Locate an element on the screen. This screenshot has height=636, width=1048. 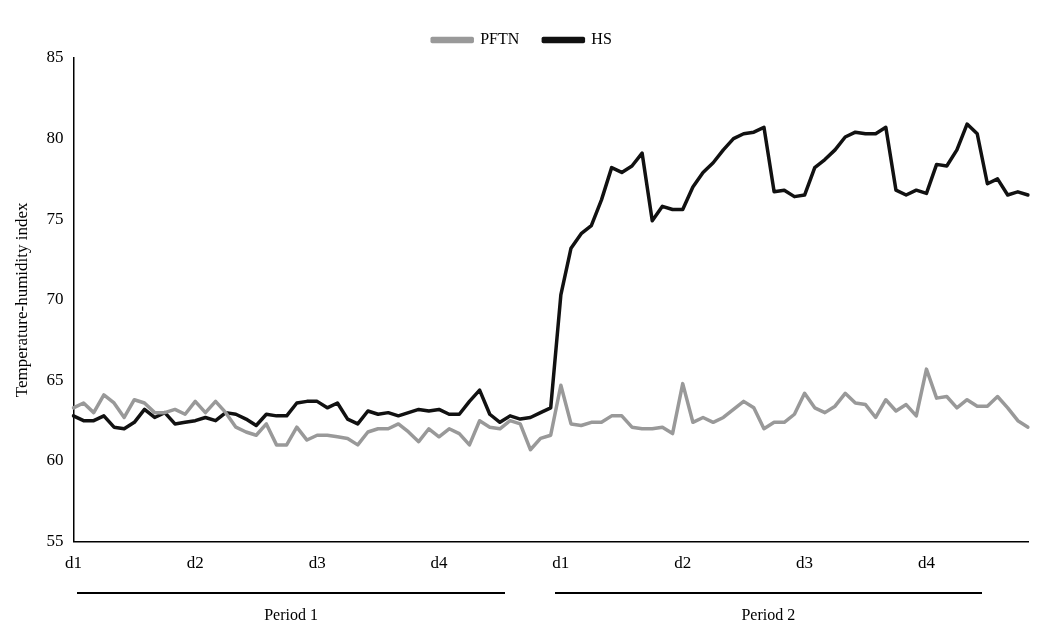
y-tick-label: 60 is located at coordinates (55, 460).